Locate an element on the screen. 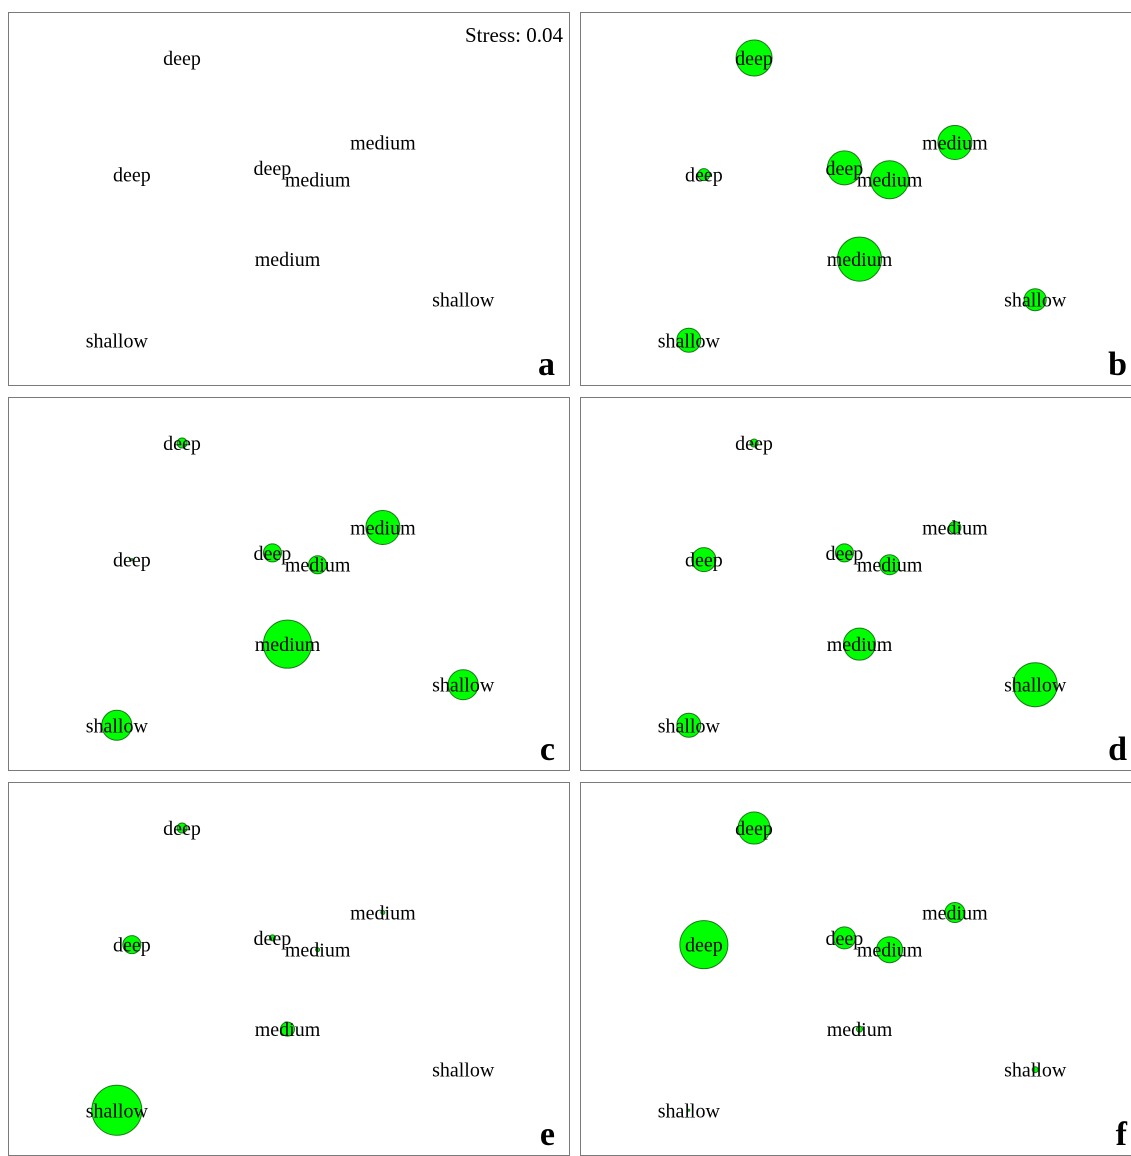  point-label-a-3: medium is located at coordinates (318, 181).